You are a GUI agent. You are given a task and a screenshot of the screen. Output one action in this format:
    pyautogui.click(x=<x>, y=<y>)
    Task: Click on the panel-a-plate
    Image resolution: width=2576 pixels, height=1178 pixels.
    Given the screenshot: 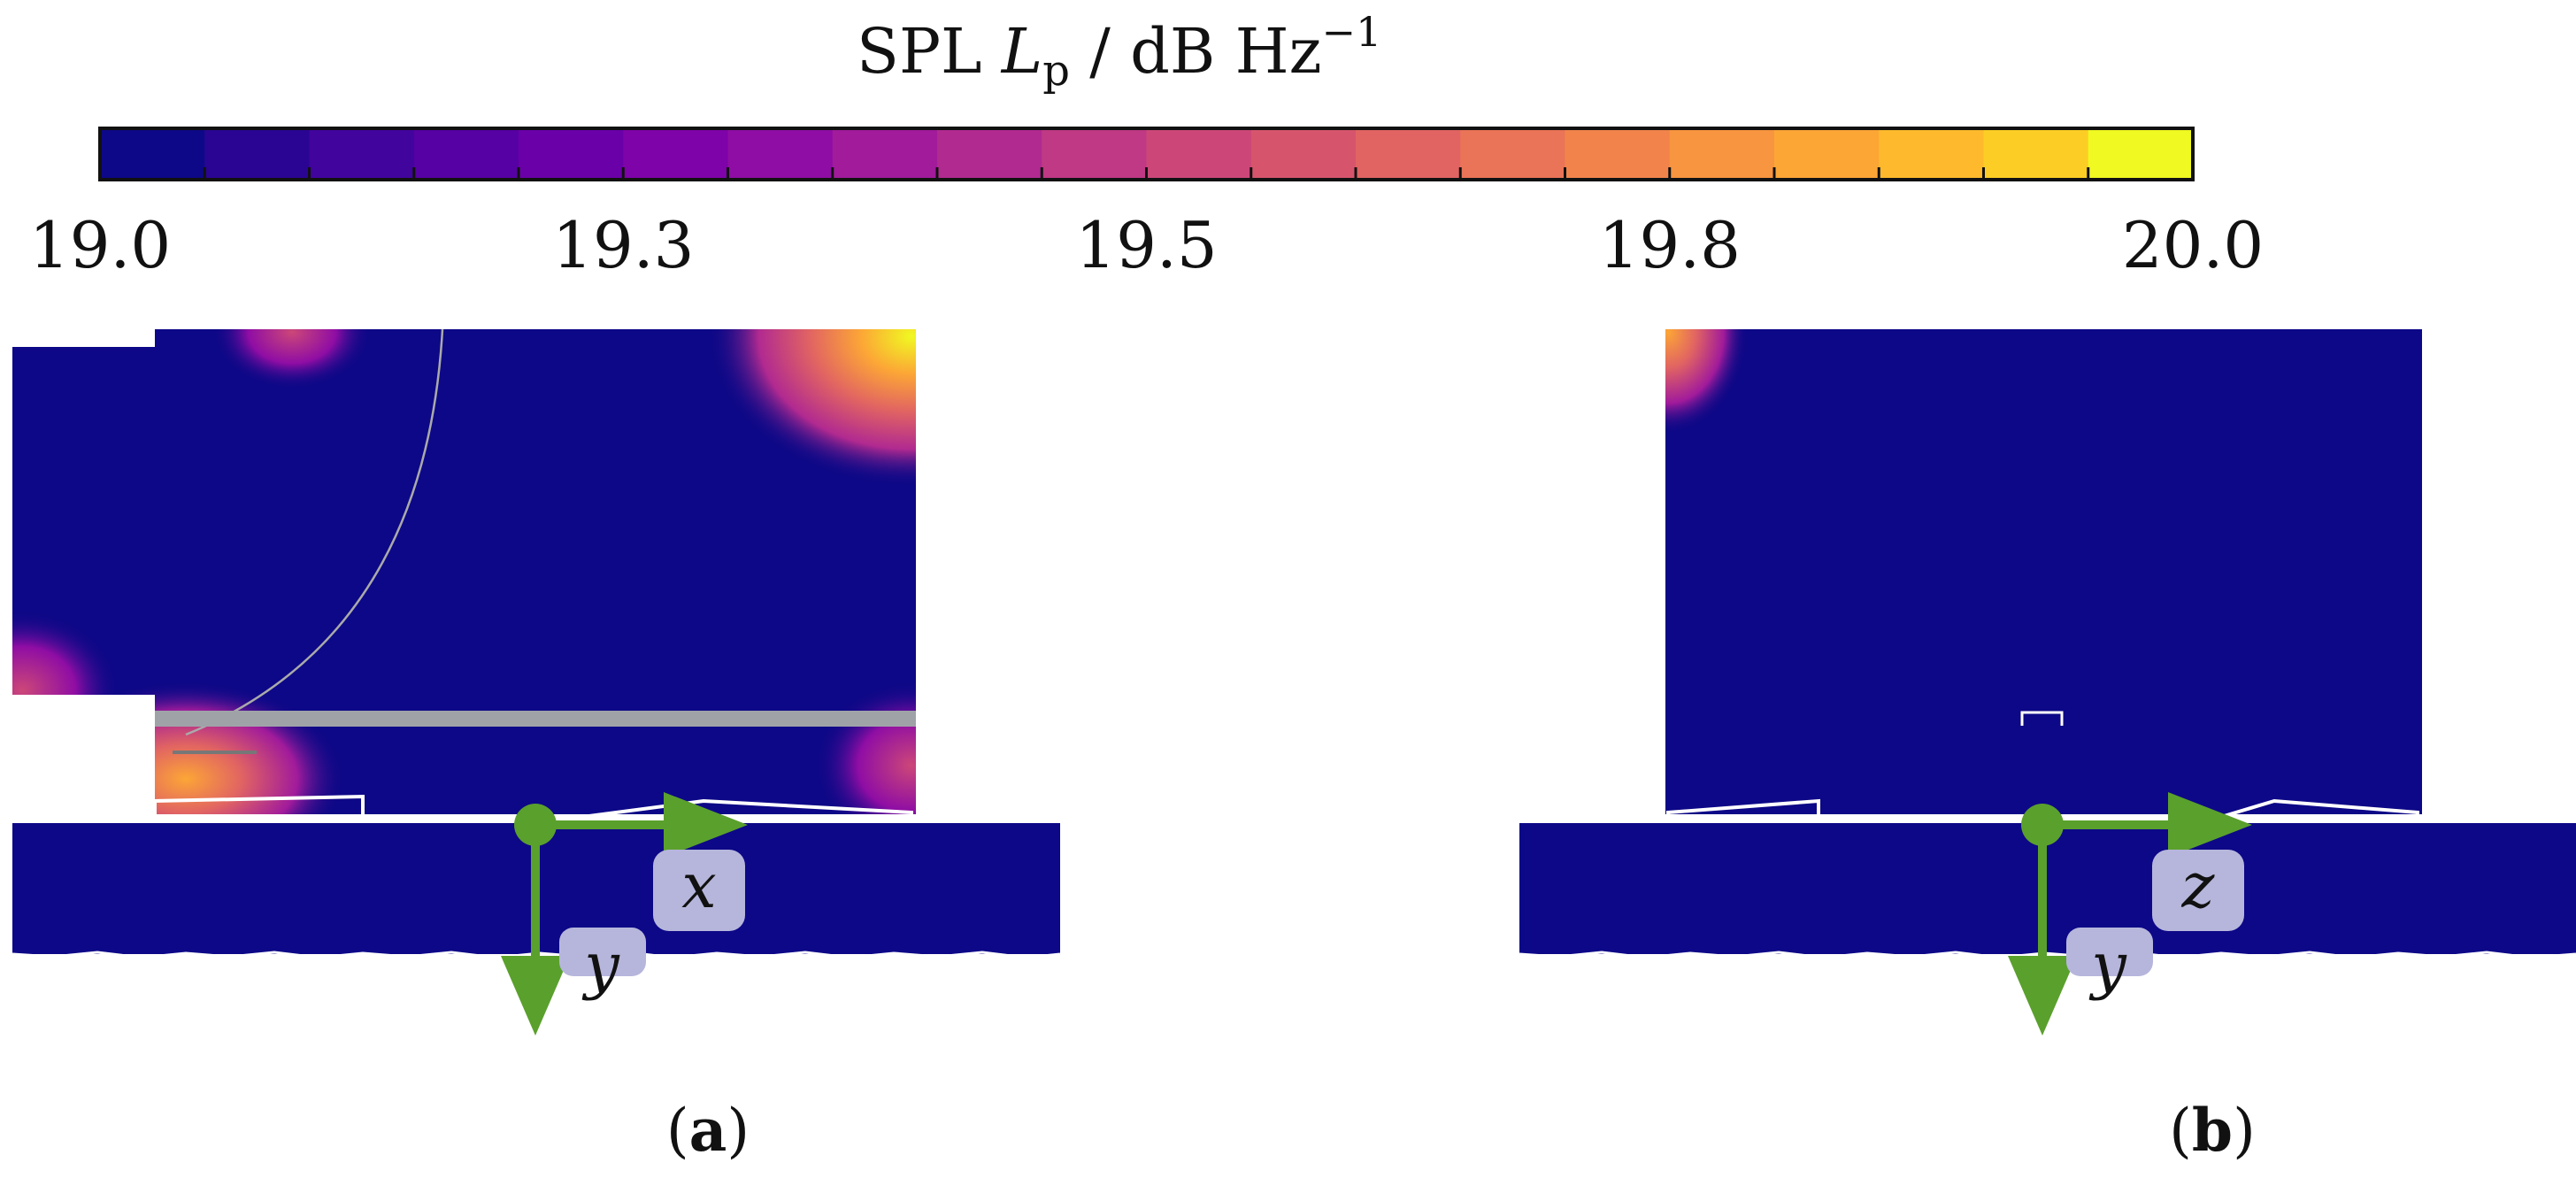 What is the action you would take?
    pyautogui.click(x=535, y=719)
    